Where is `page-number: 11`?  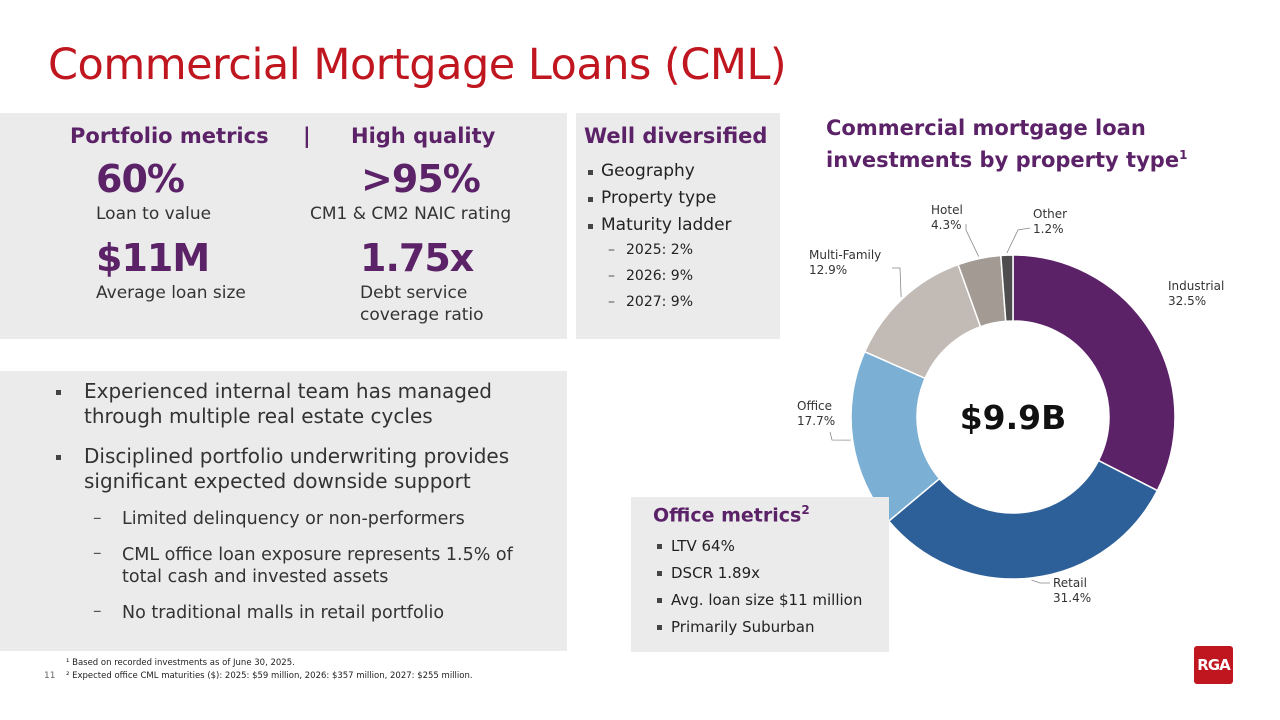
page-number: 11 is located at coordinates (50, 676).